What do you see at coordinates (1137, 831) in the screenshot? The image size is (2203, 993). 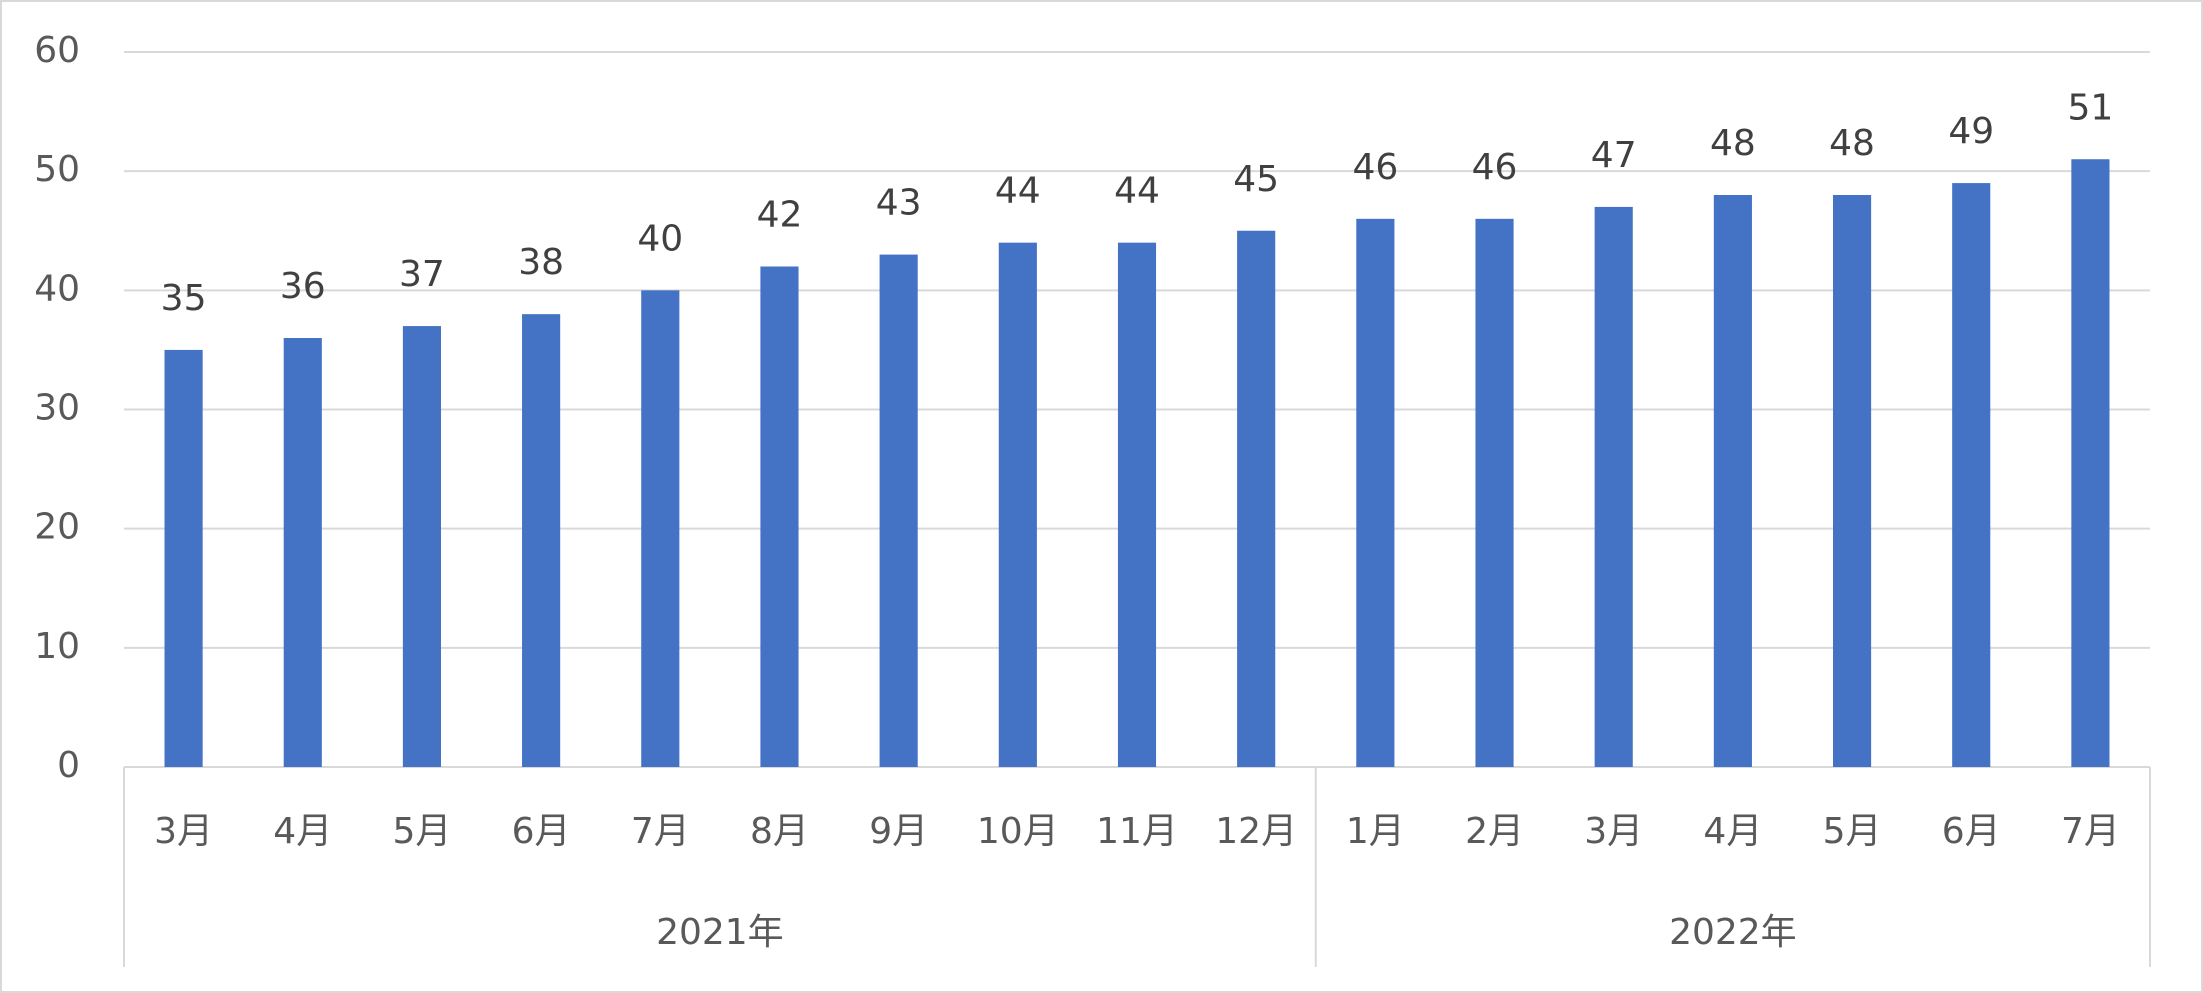 I see `x-tick-label: 11月` at bounding box center [1137, 831].